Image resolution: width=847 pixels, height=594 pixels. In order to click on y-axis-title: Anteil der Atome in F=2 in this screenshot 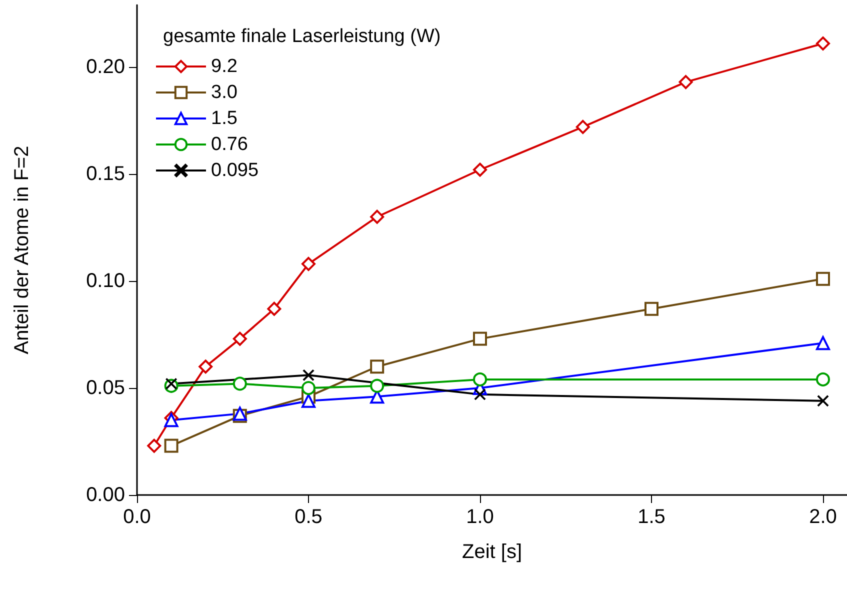, I will do `click(22, 250)`.